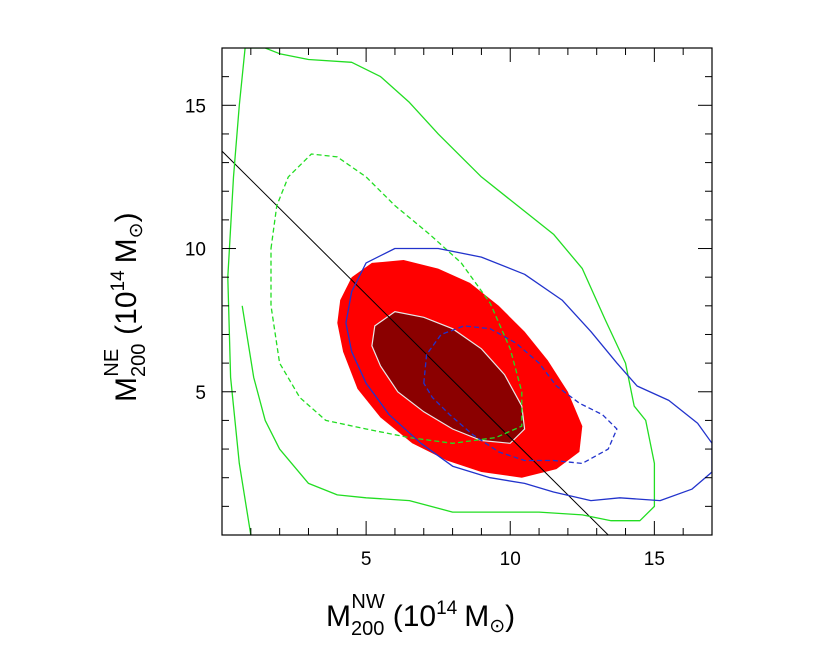  Describe the element at coordinates (396, 298) in the screenshot. I see `green-inner-contour` at that location.